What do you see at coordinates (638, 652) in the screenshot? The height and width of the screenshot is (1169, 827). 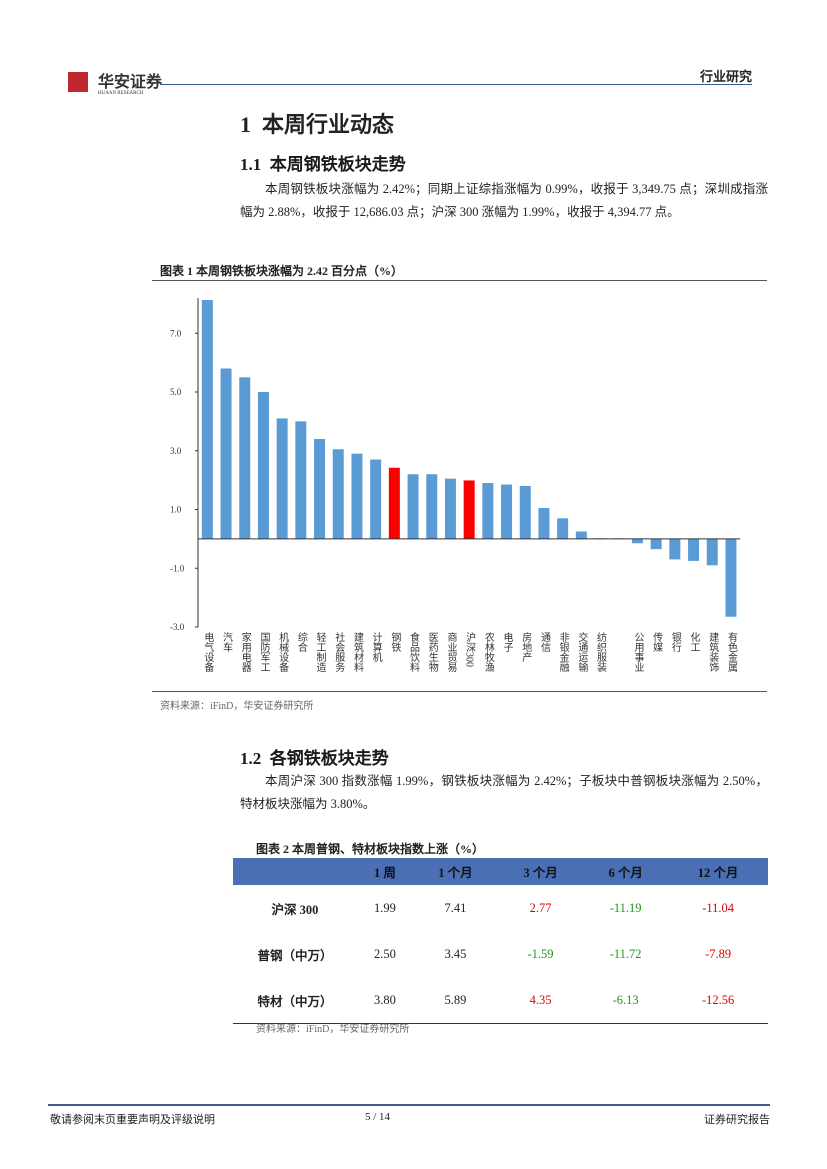 I see `x-tick-label: 公用事业` at bounding box center [638, 652].